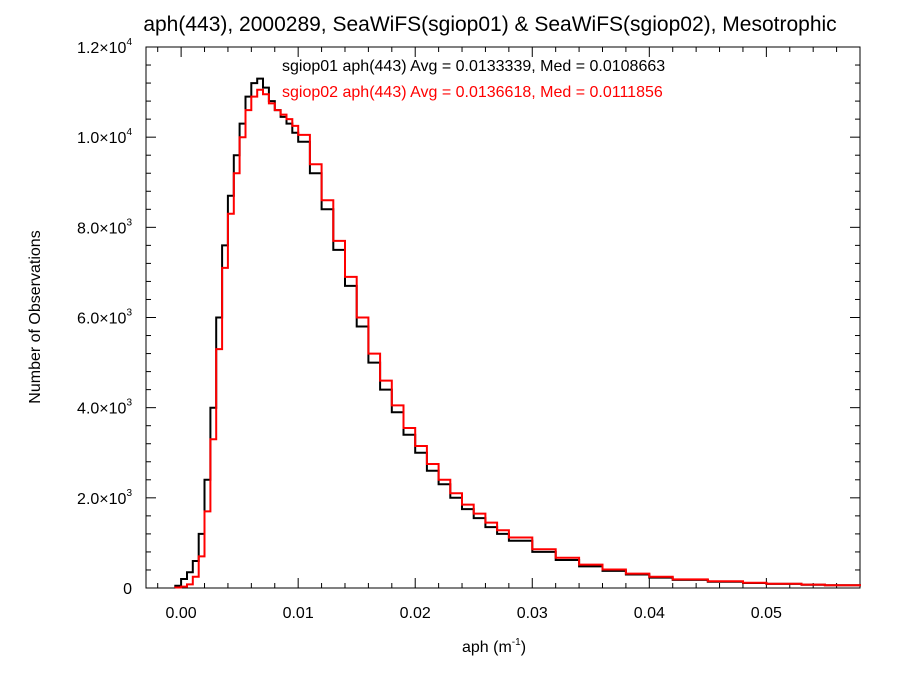 Image resolution: width=900 pixels, height=675 pixels. What do you see at coordinates (494, 646) in the screenshot?
I see `x-axis-label: aph (m-1)` at bounding box center [494, 646].